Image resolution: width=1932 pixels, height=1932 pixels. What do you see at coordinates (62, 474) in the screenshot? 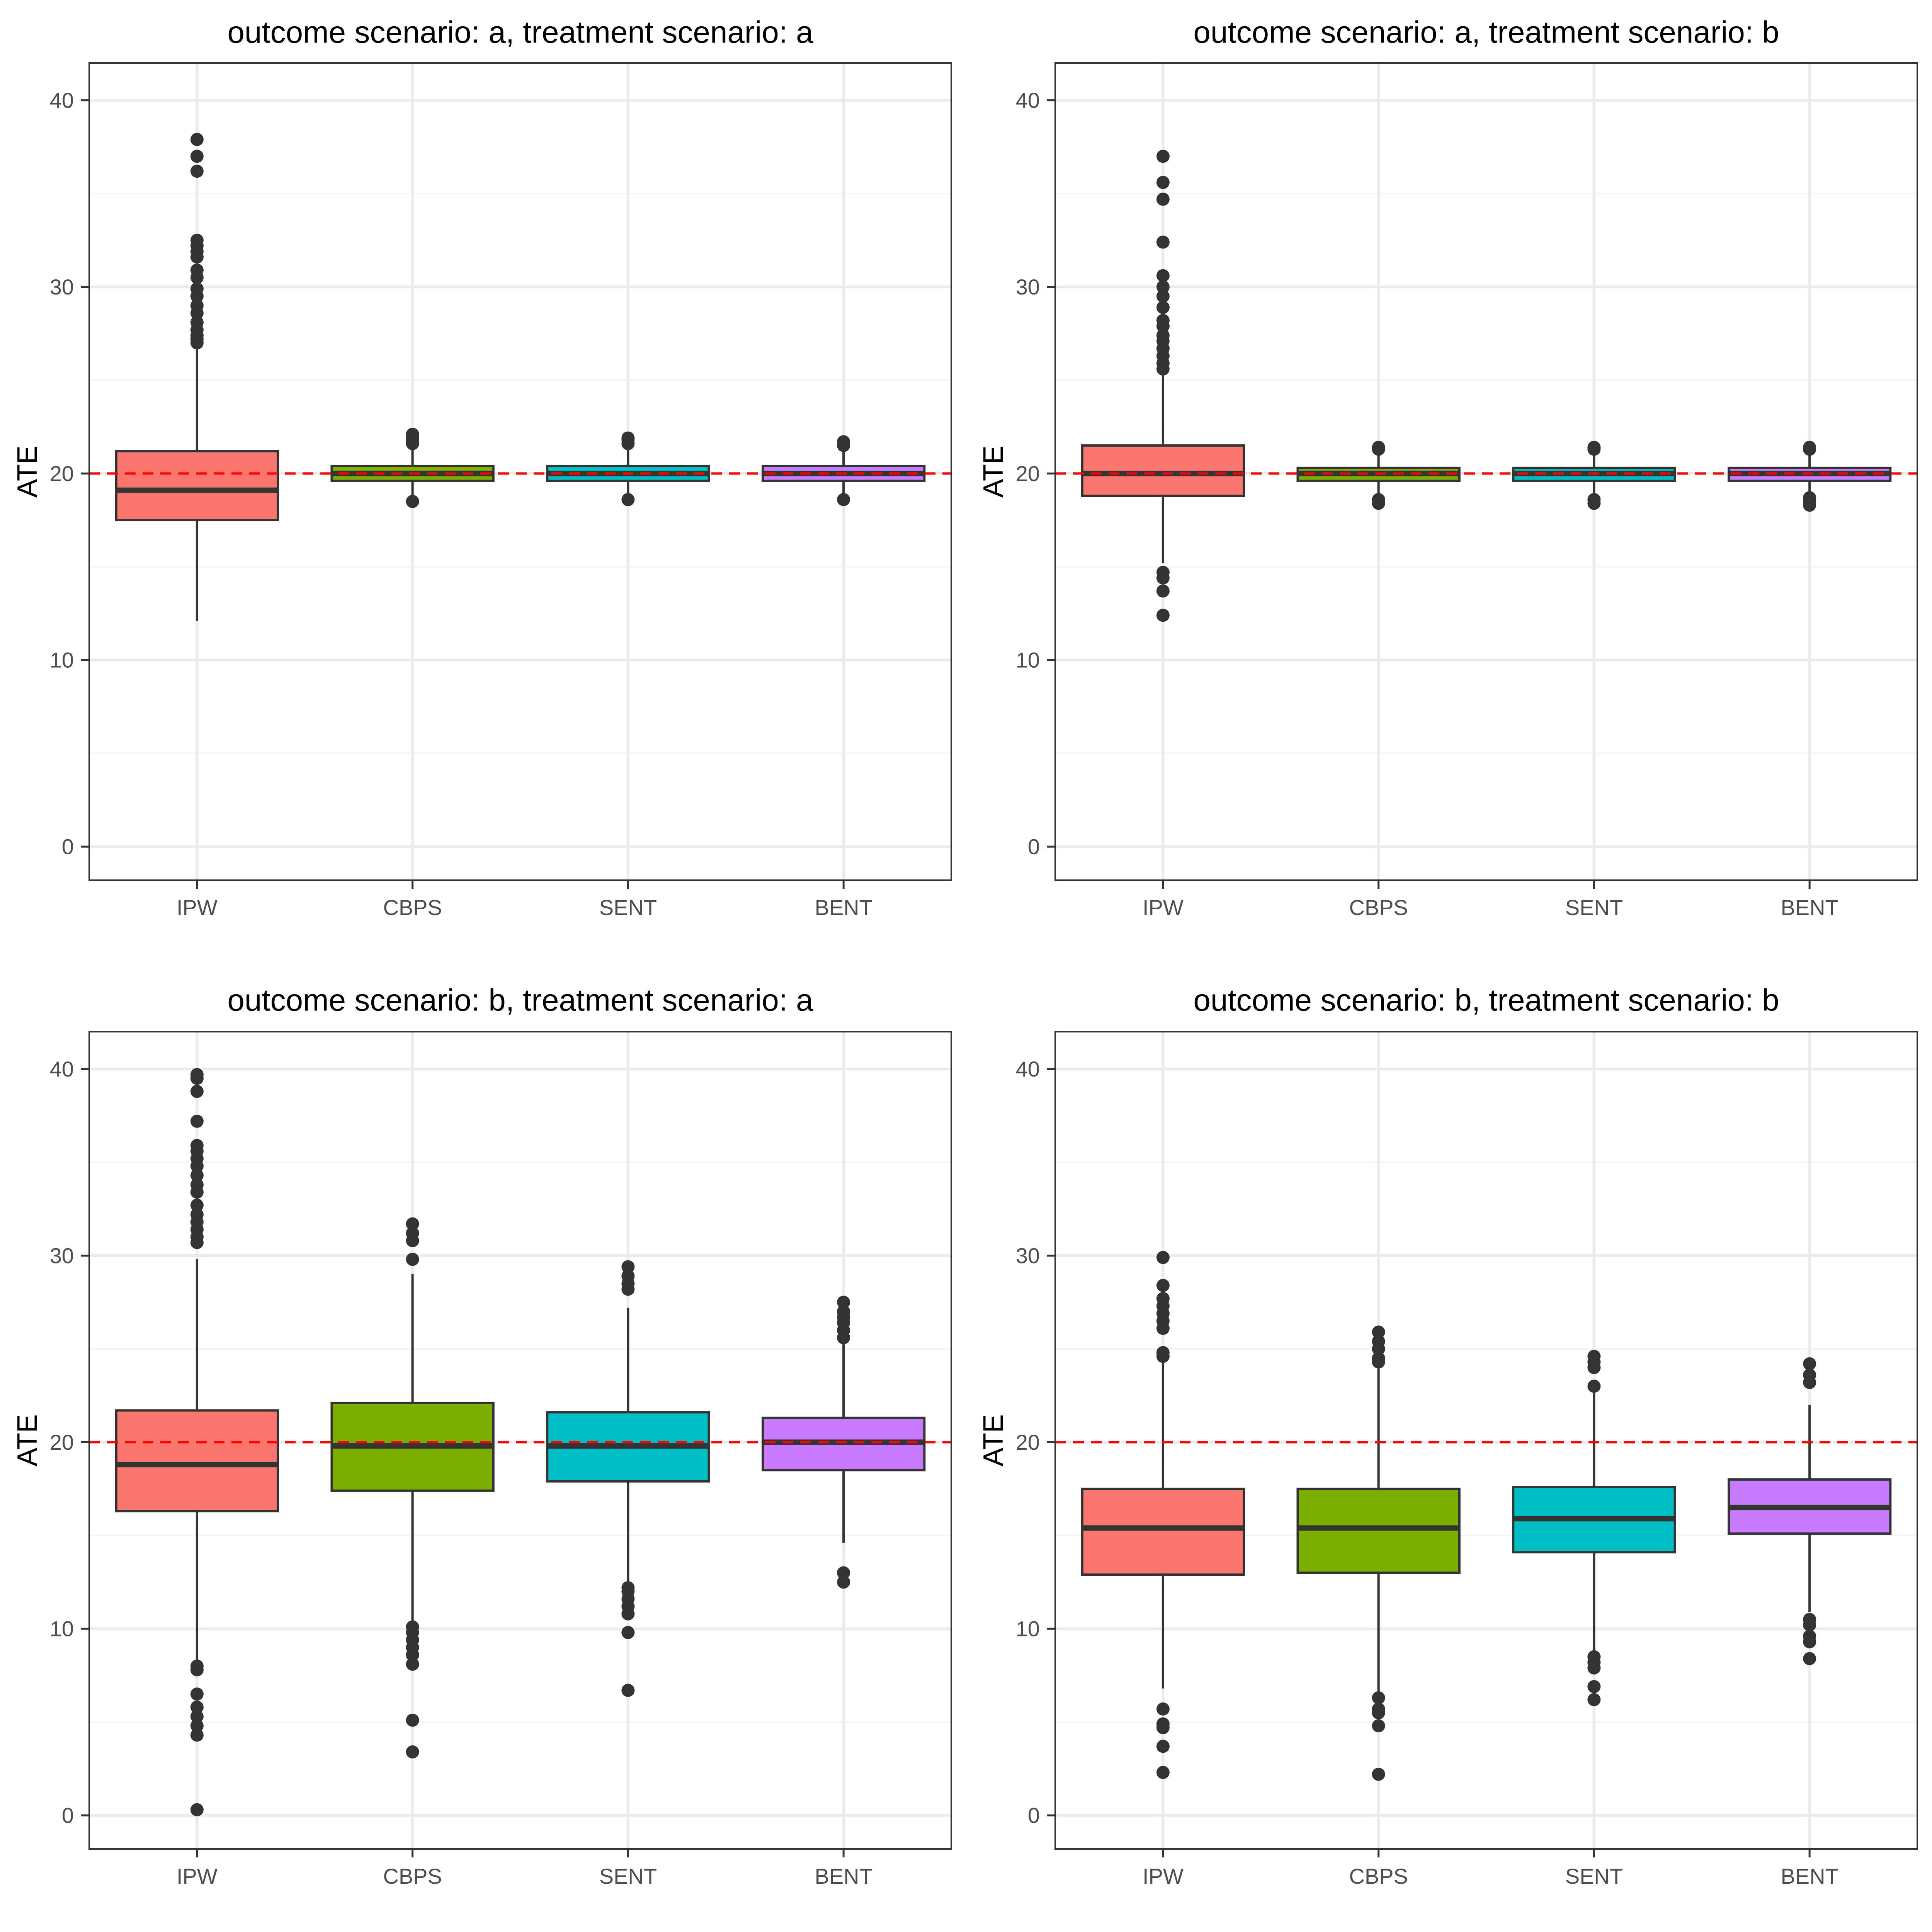
I see `panel-1-y-tick-label: 20` at bounding box center [62, 474].